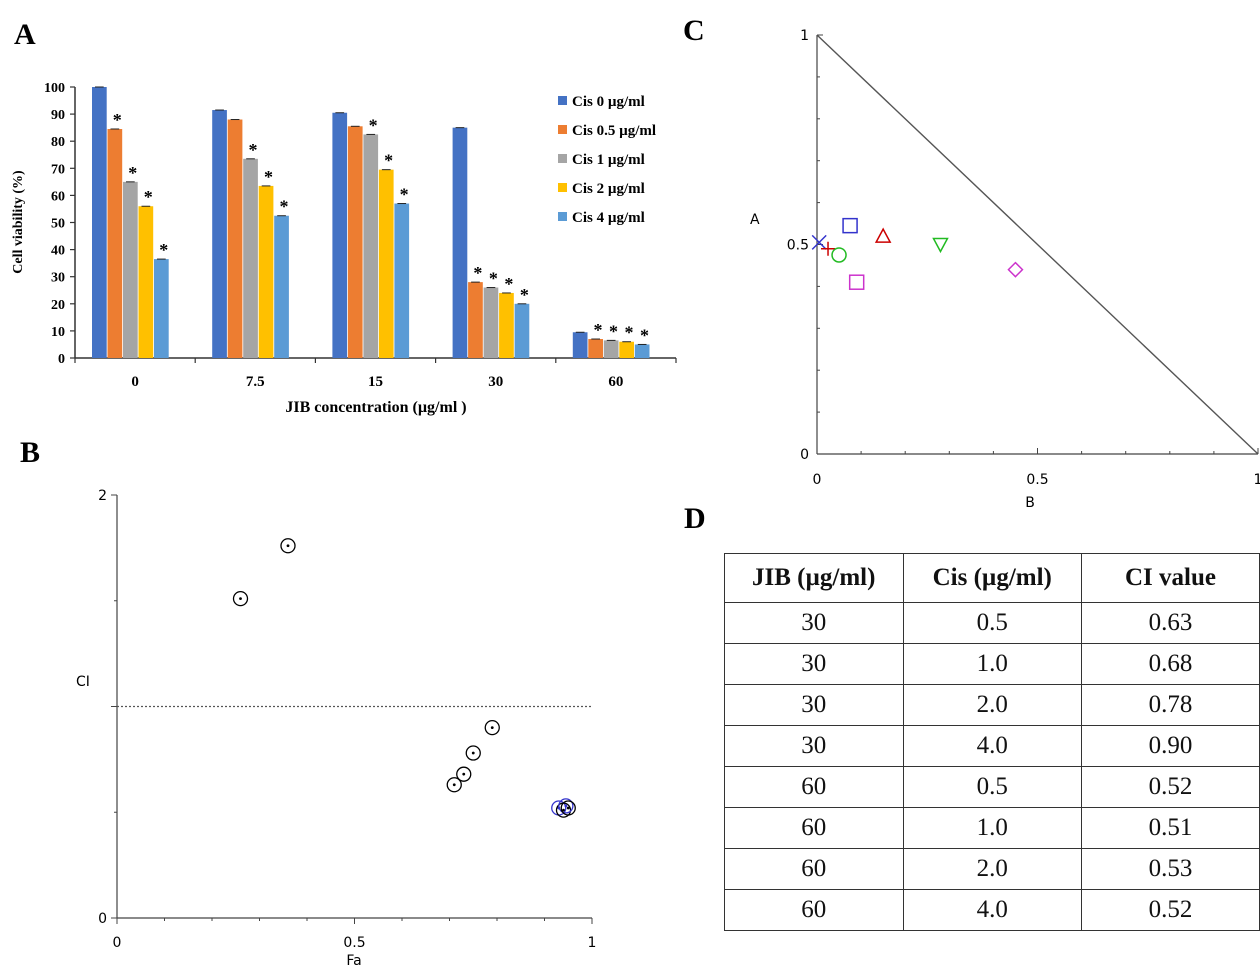  I want to click on chart-c-x-label: B, so click(1030, 503).